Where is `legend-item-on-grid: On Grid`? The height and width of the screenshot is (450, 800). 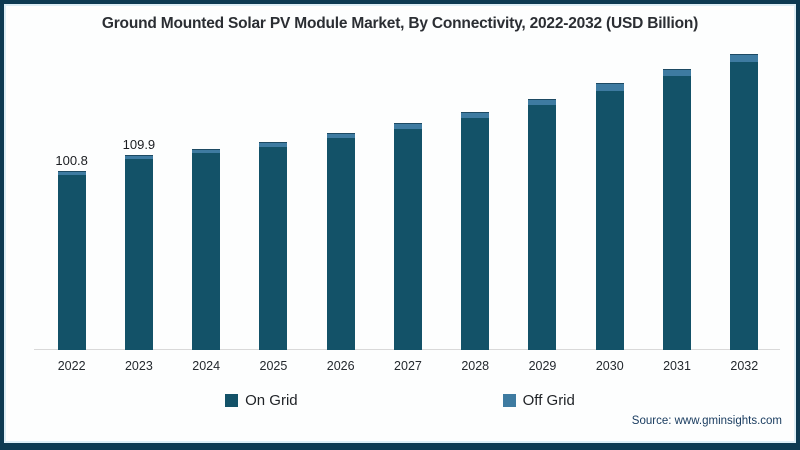 legend-item-on-grid: On Grid is located at coordinates (261, 400).